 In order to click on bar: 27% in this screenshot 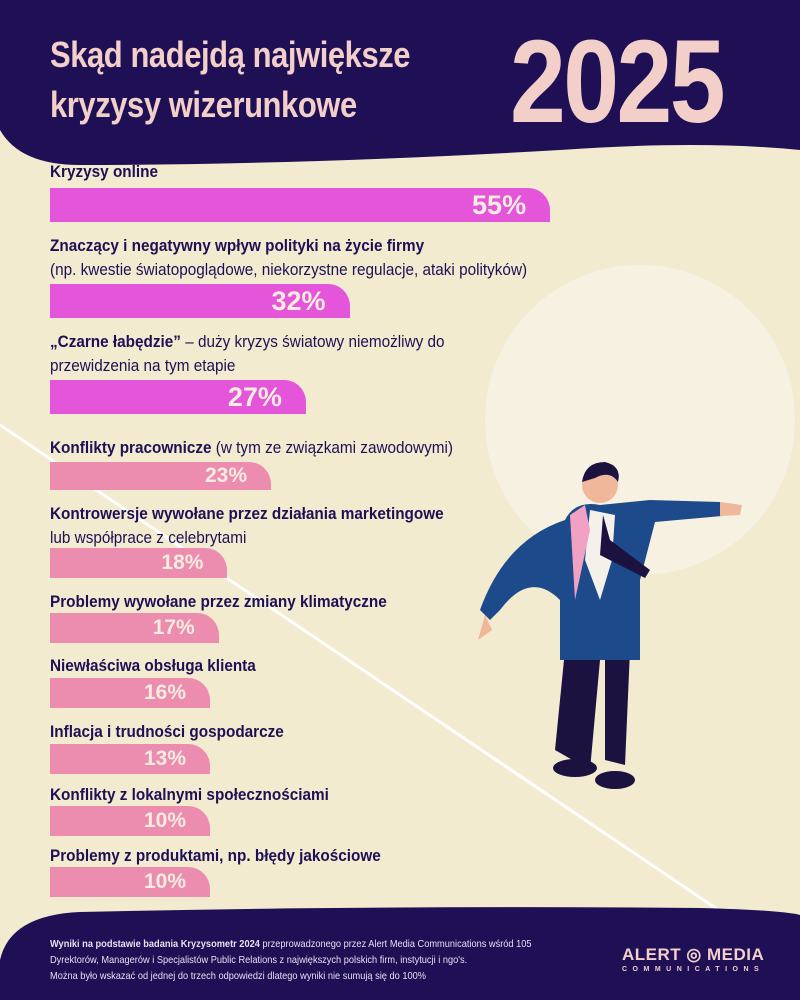, I will do `click(178, 397)`.